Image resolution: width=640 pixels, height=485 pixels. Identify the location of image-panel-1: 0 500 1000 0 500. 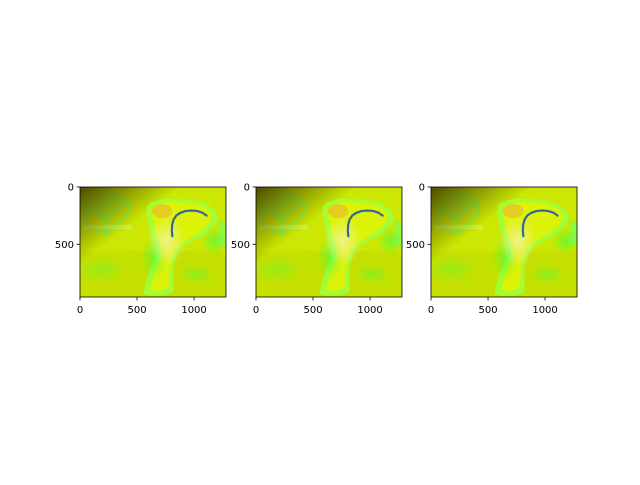
(141, 249).